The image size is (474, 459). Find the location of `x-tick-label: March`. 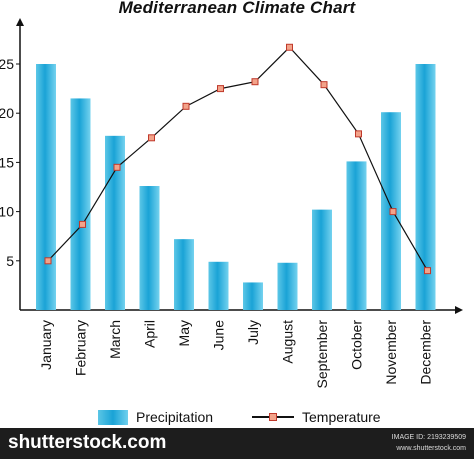

x-tick-label: March is located at coordinates (115, 339).